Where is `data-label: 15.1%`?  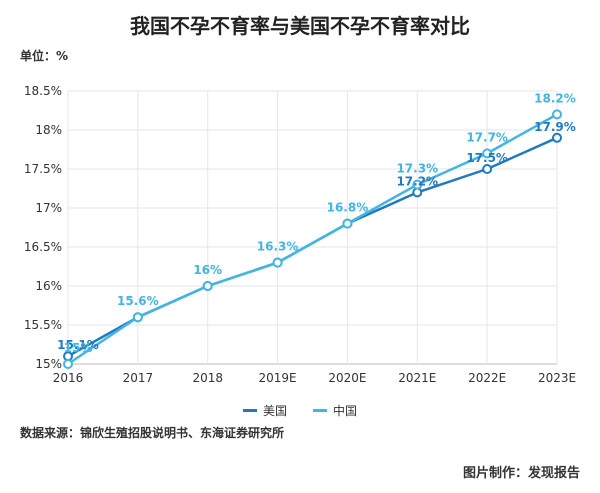
data-label: 15.1% is located at coordinates (78, 345).